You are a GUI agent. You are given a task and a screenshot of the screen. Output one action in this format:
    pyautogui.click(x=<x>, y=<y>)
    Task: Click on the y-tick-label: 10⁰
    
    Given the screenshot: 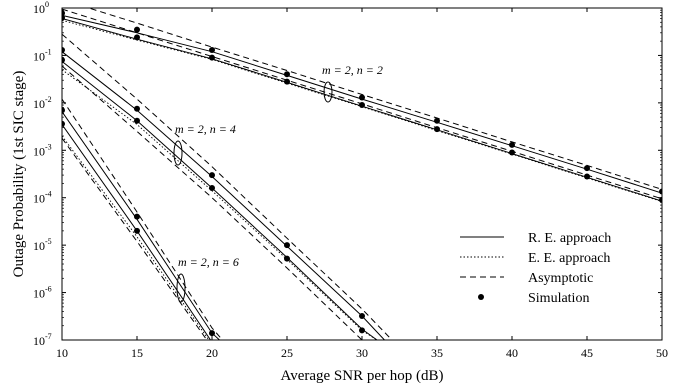 What is the action you would take?
    pyautogui.click(x=41, y=8)
    